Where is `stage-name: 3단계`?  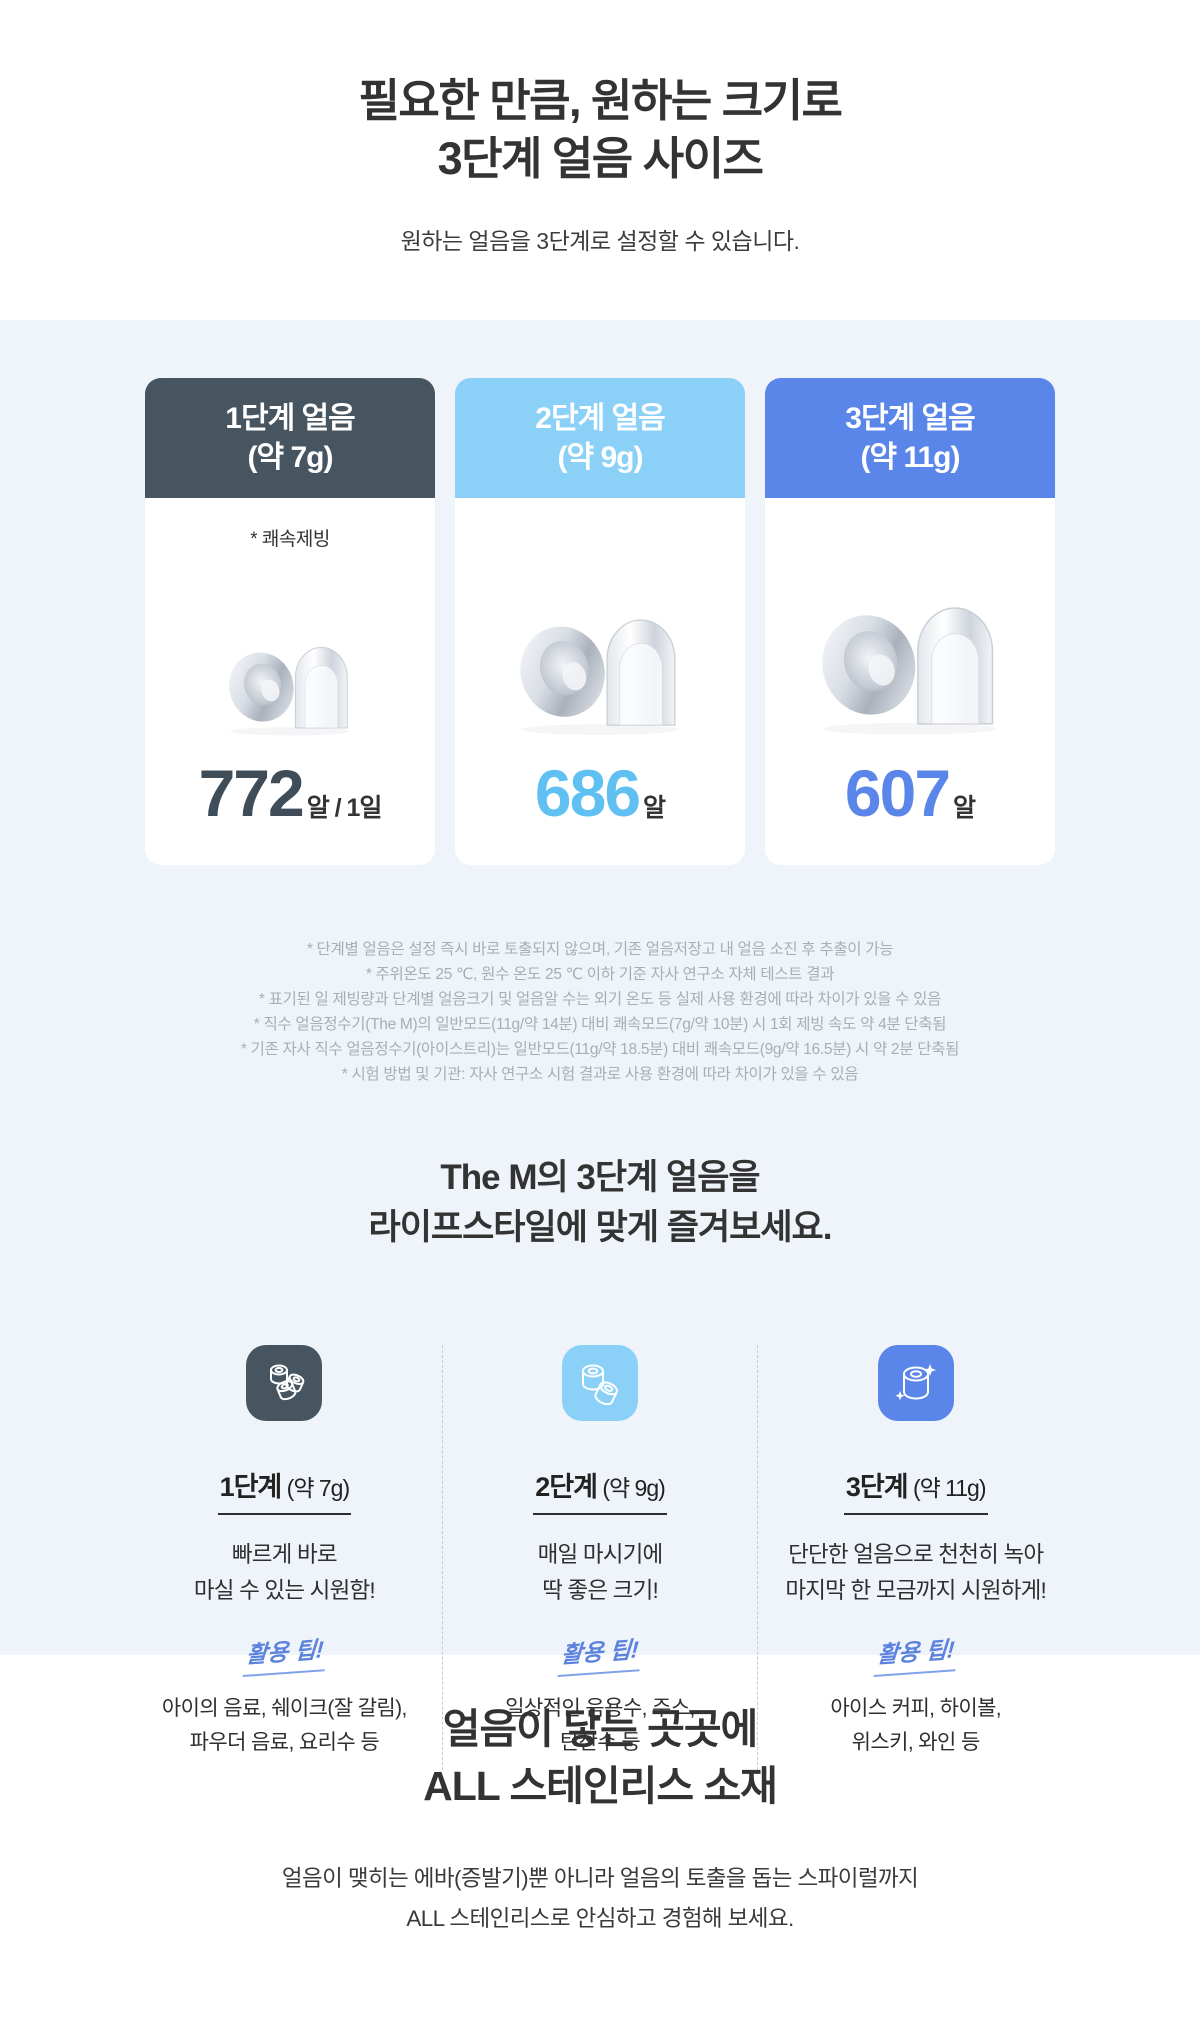 stage-name: 3단계 is located at coordinates (877, 1487).